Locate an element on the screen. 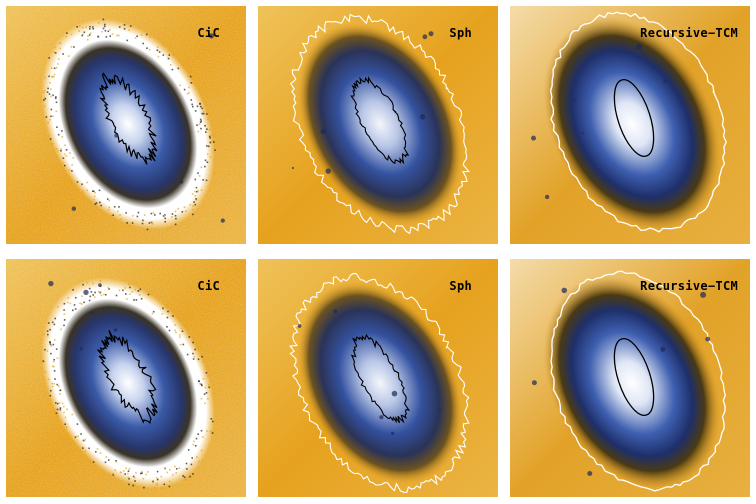 The image size is (756, 504). density-panel-cic-row2: CiC is located at coordinates (126, 378).